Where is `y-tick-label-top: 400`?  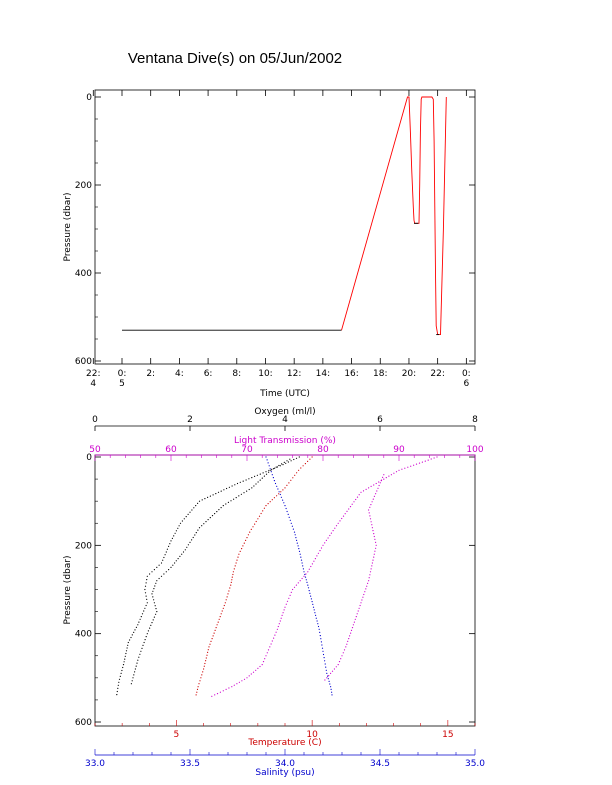 y-tick-label-top: 400 is located at coordinates (83, 274).